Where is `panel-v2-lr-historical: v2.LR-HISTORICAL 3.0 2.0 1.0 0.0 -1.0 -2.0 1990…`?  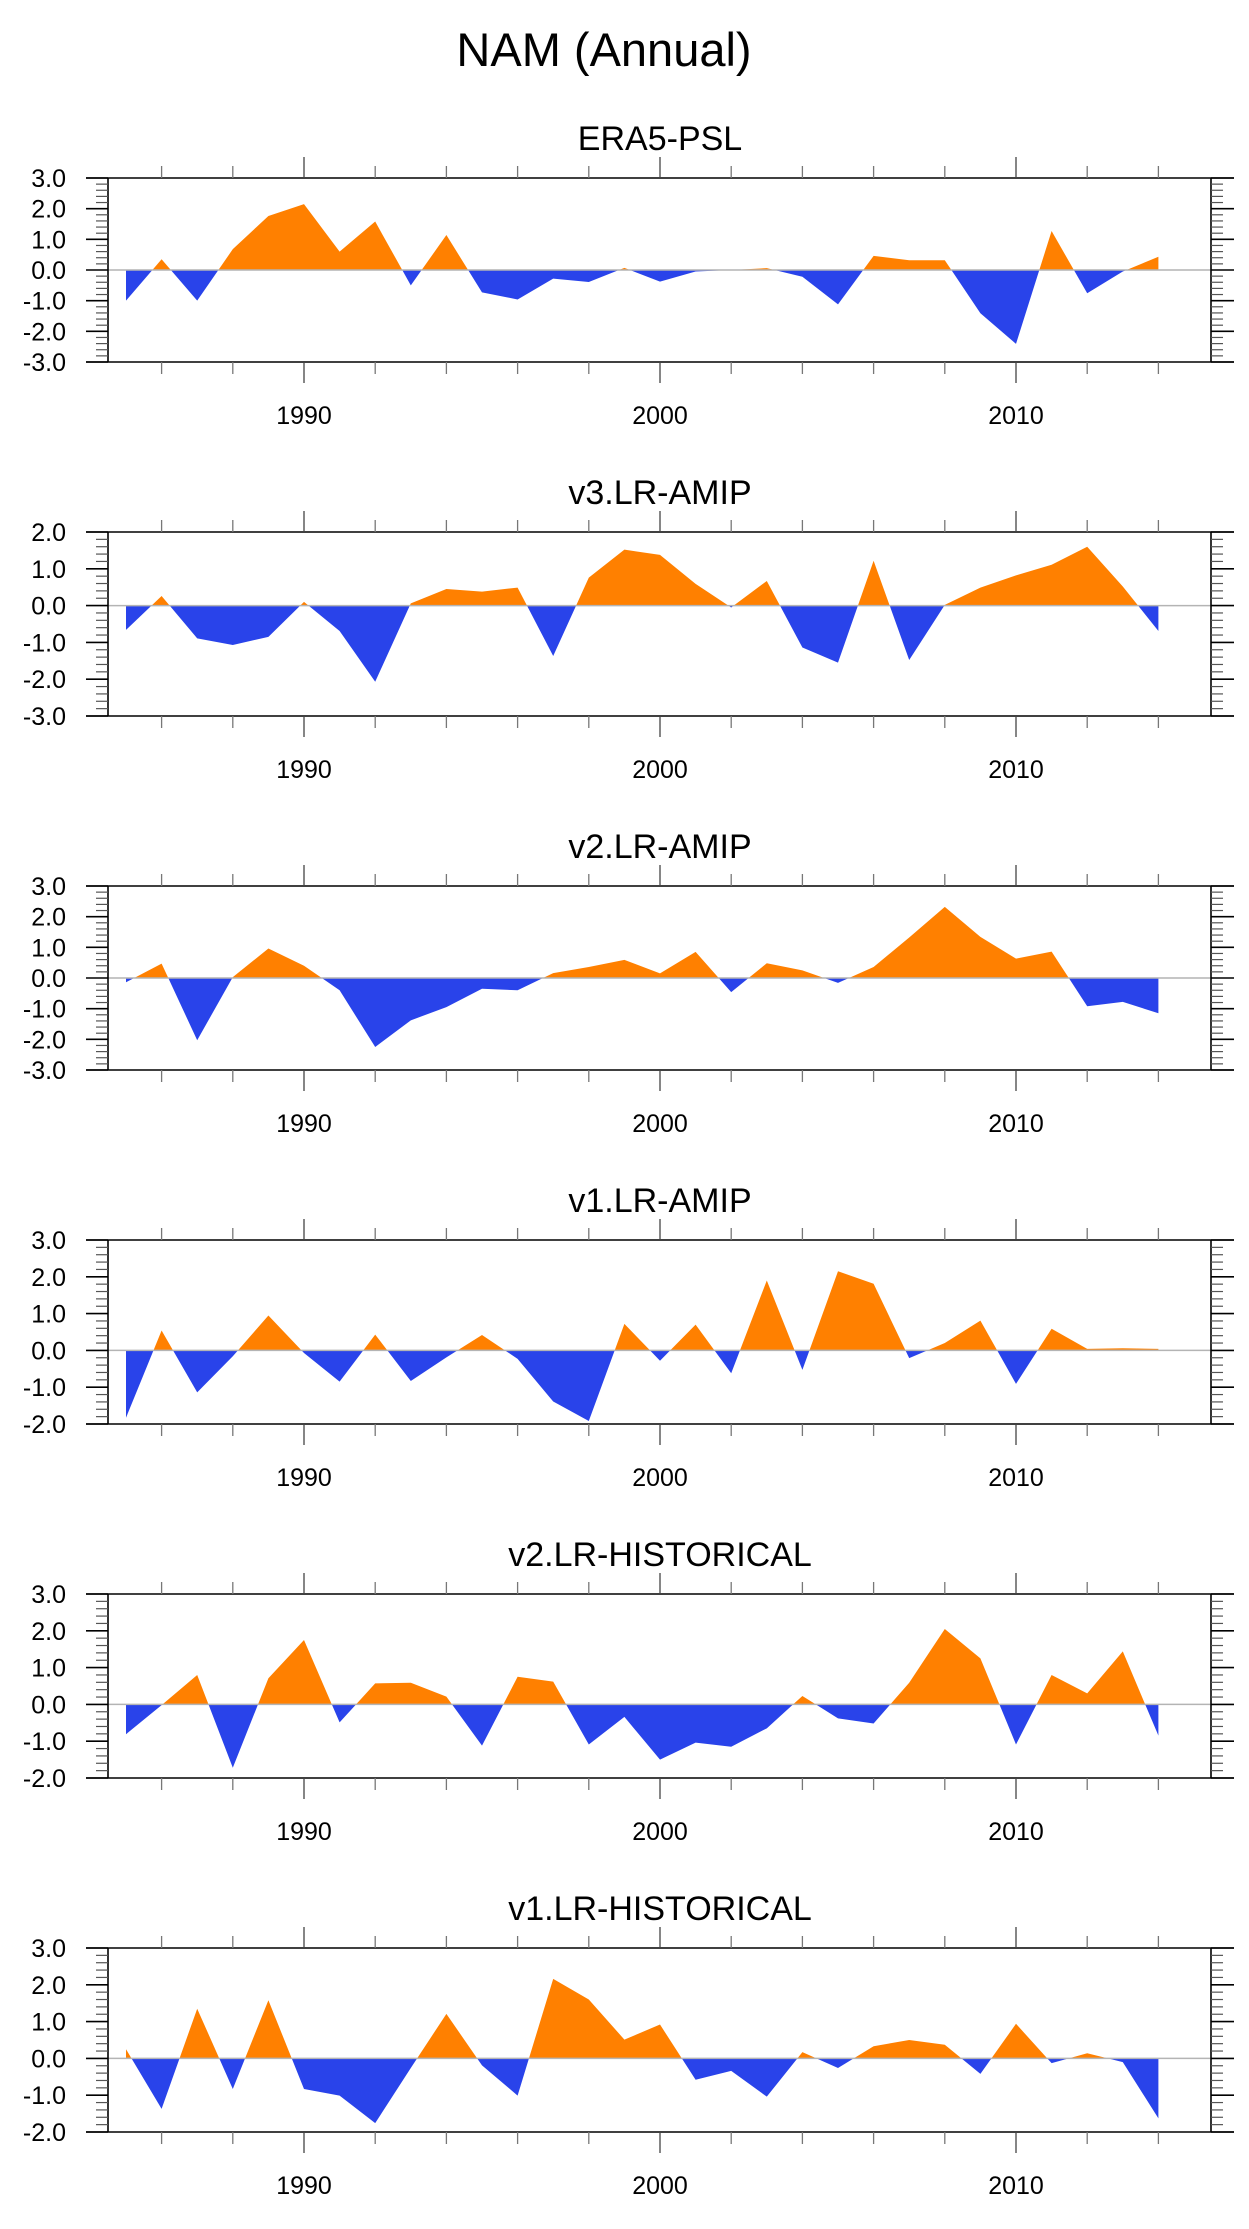
panel-v2-lr-historical: v2.LR-HISTORICAL 3.0 2.0 1.0 0.0 -1.0 -2.0 1990… is located at coordinates (628, 1691).